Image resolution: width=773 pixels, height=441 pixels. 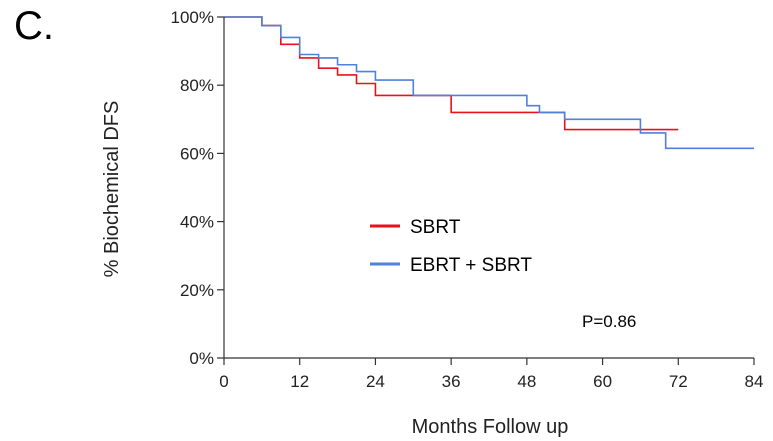 What do you see at coordinates (197, 222) in the screenshot?
I see `y-tick-label: 40%` at bounding box center [197, 222].